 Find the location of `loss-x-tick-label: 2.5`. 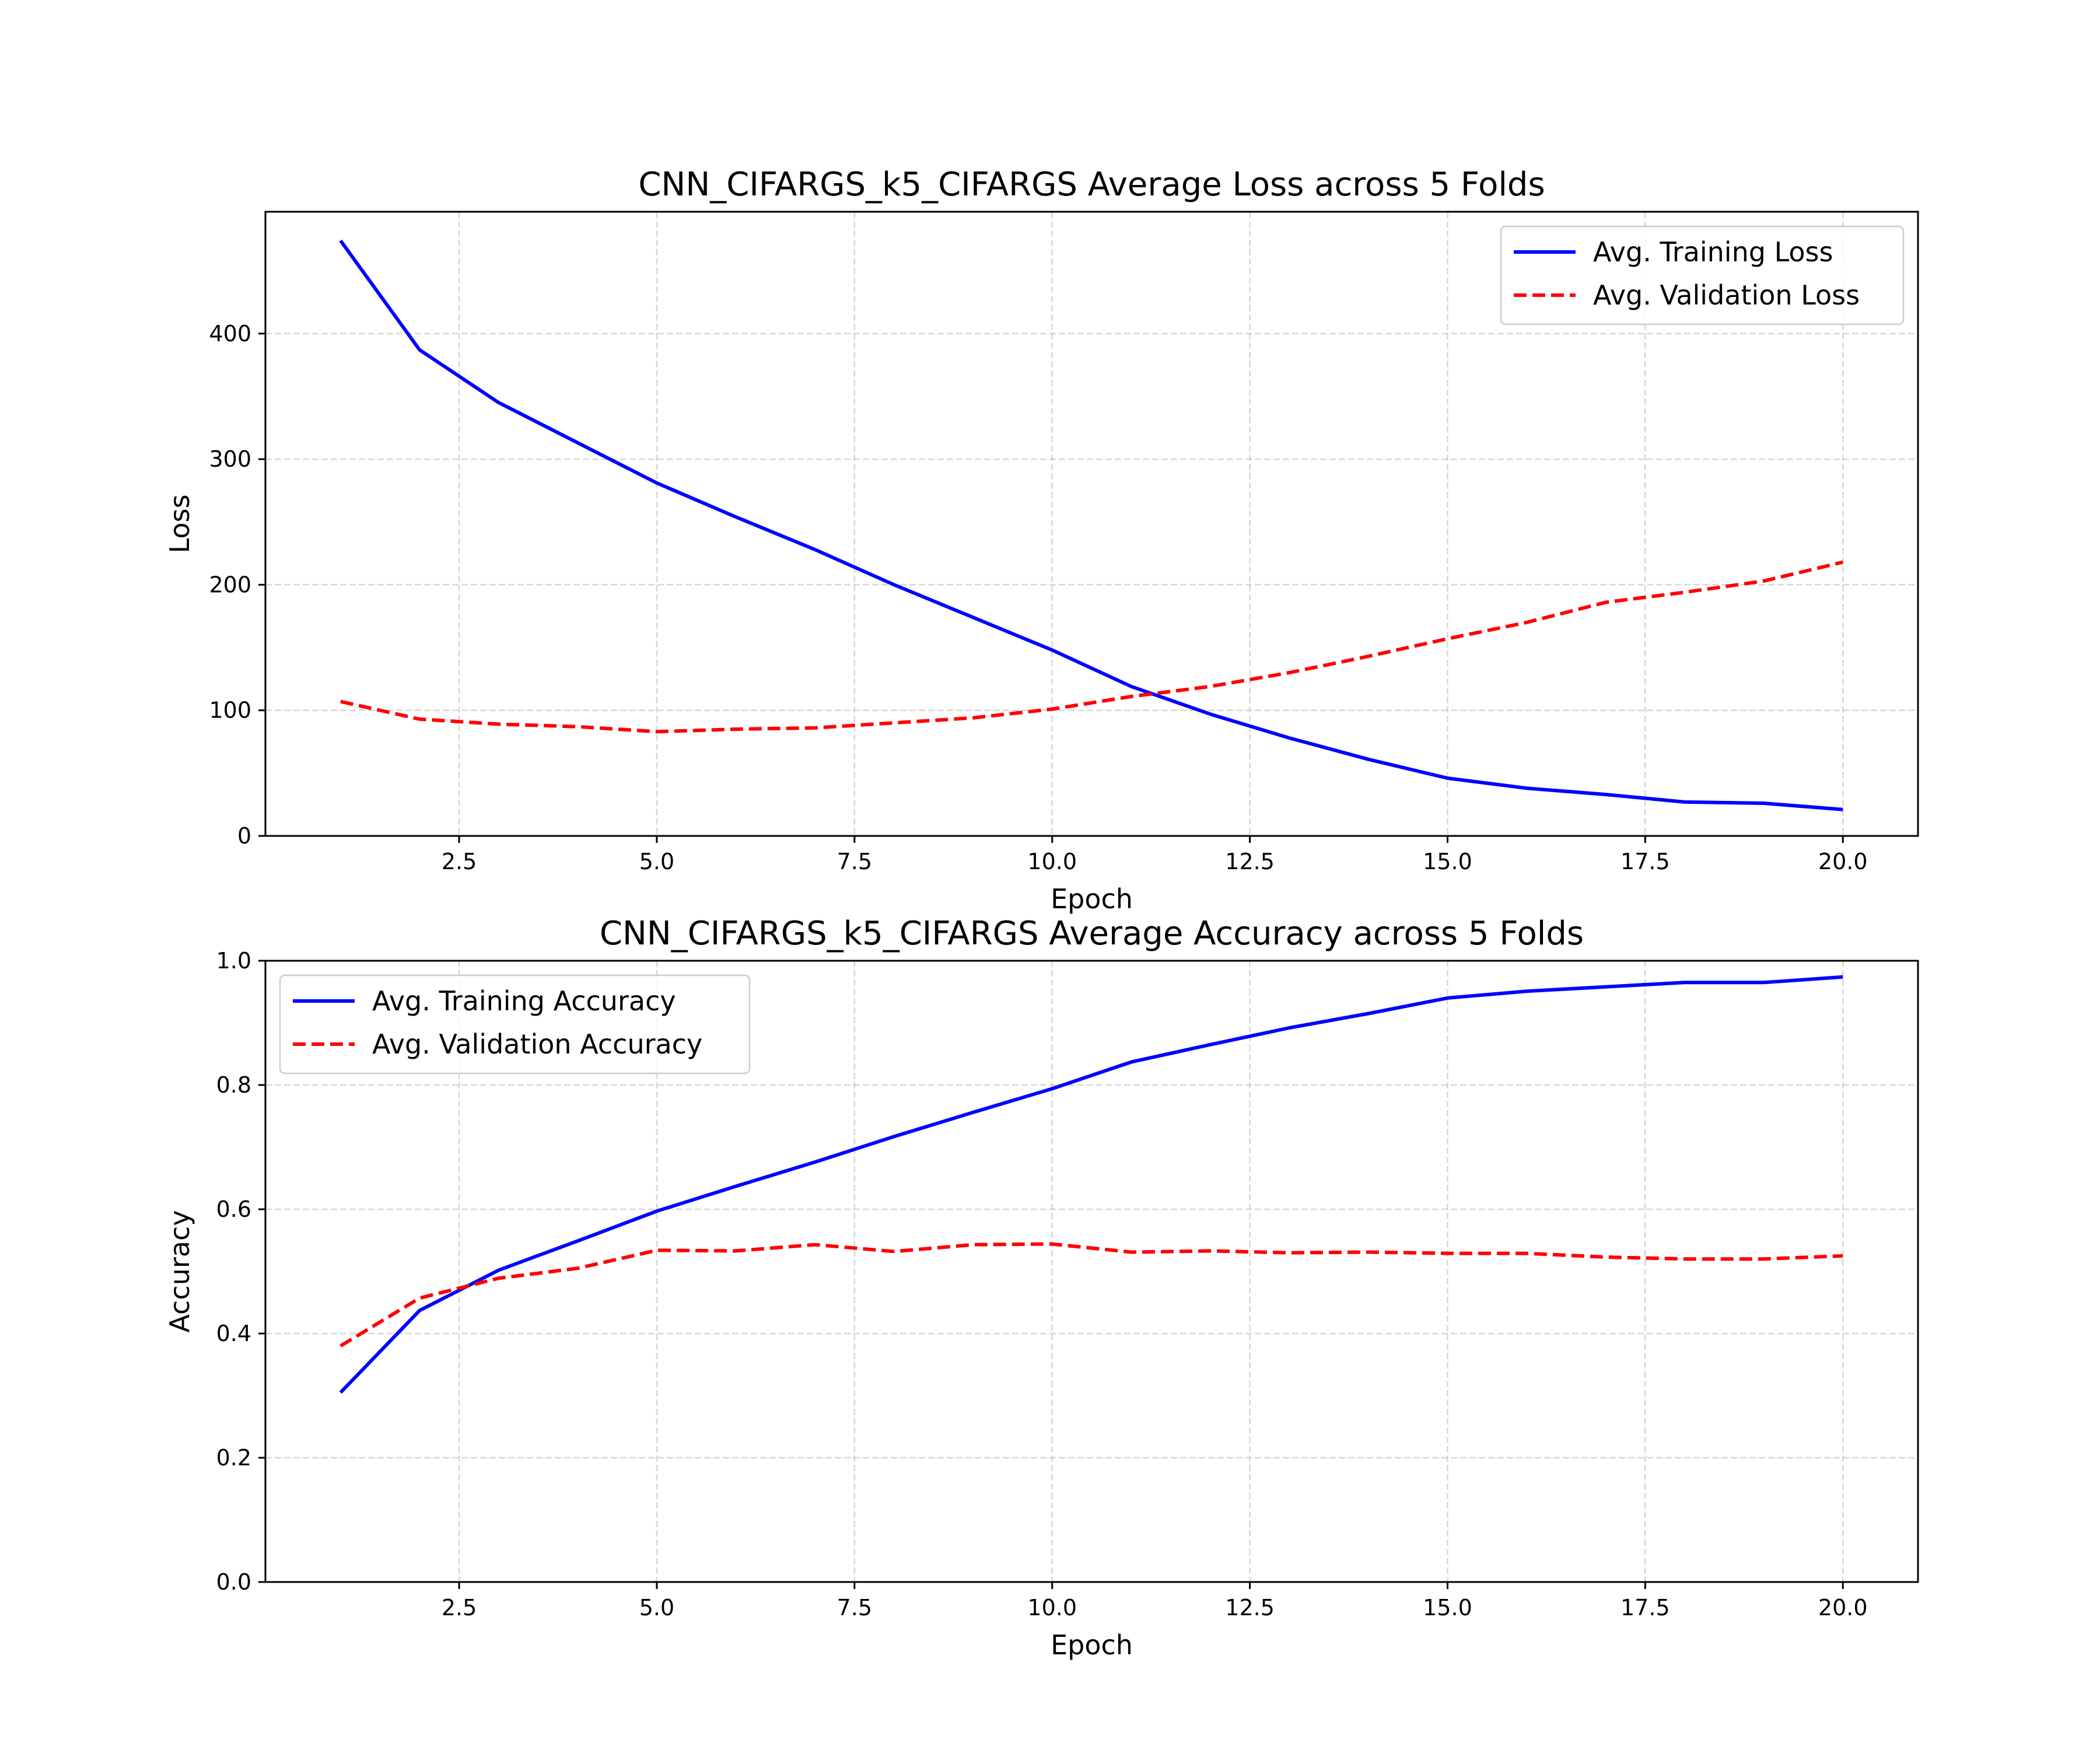

loss-x-tick-label: 2.5 is located at coordinates (459, 861).